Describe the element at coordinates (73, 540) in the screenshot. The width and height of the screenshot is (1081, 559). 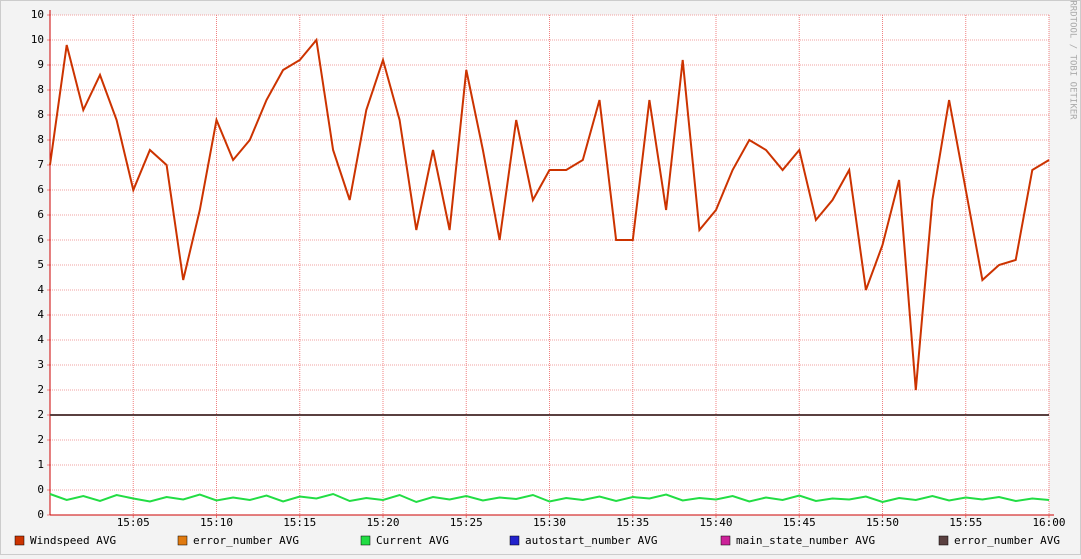
I see `legend-label: Windspeed AVG` at that location.